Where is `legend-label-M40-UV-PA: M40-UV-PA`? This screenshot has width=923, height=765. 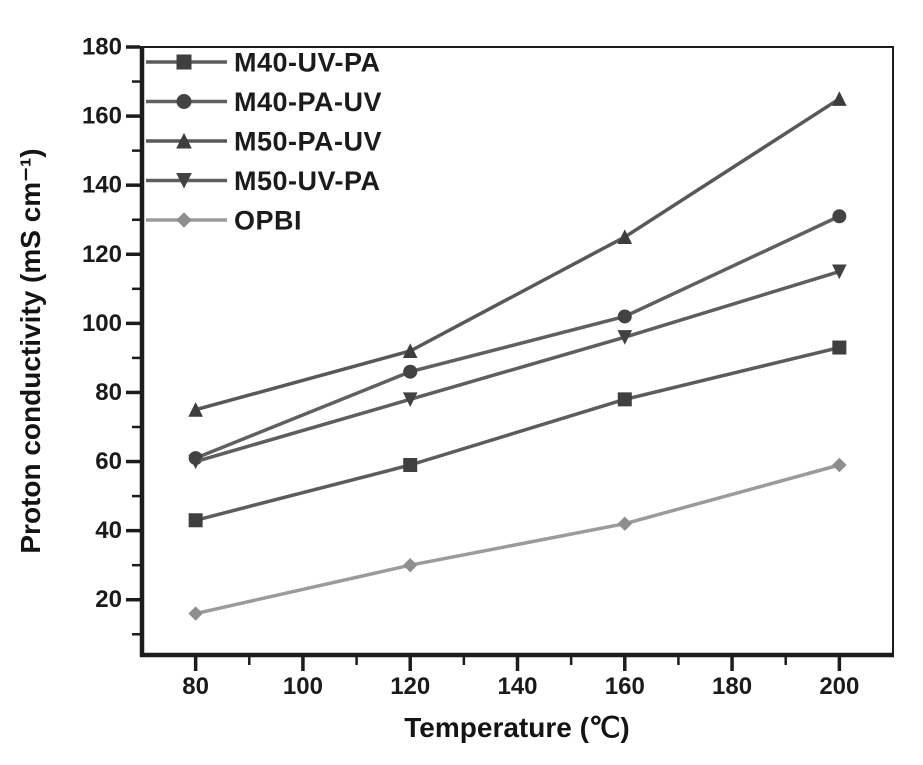
legend-label-M40-UV-PA: M40-UV-PA is located at coordinates (307, 63).